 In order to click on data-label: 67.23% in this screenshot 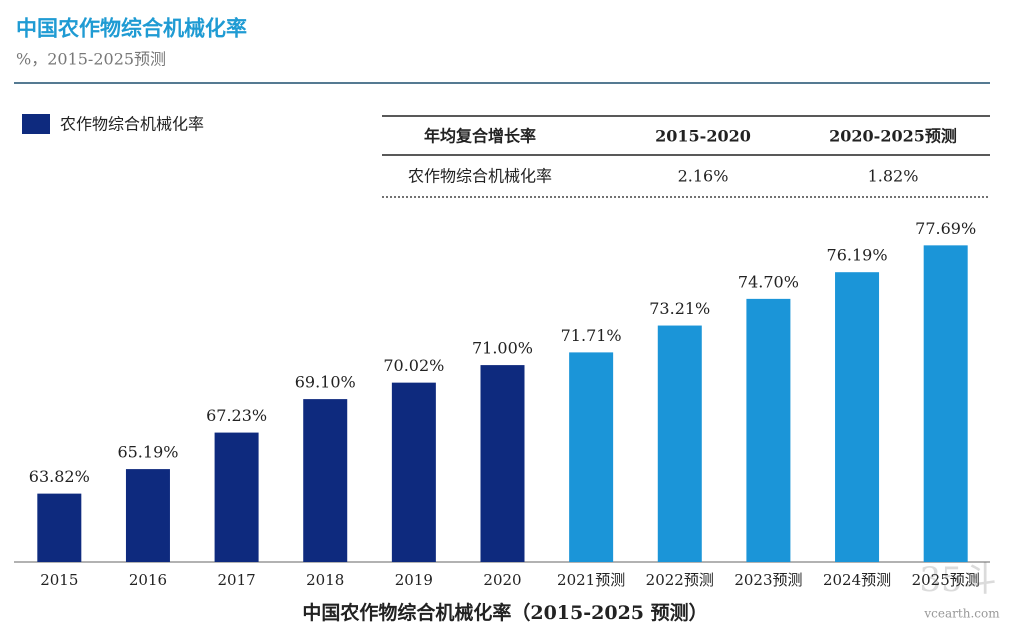, I will do `click(236, 415)`.